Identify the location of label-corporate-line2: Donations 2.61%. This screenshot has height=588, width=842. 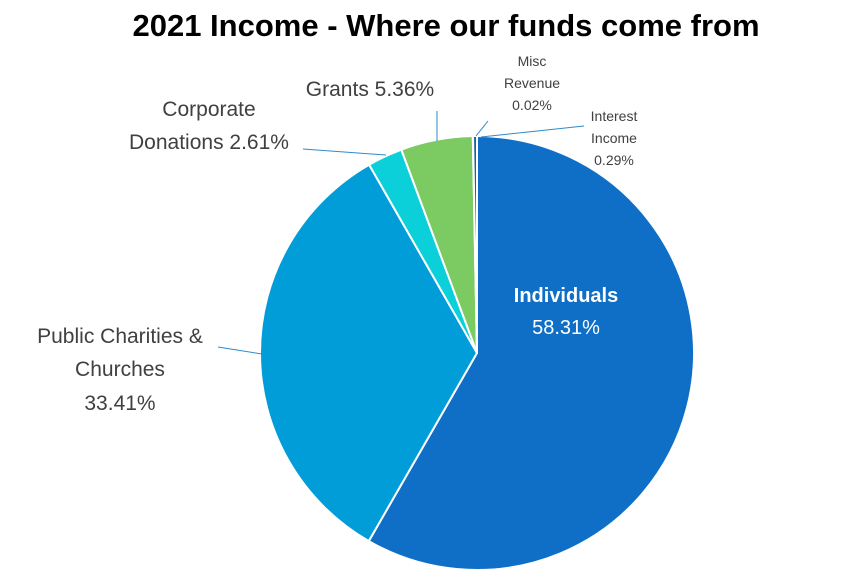
(209, 142).